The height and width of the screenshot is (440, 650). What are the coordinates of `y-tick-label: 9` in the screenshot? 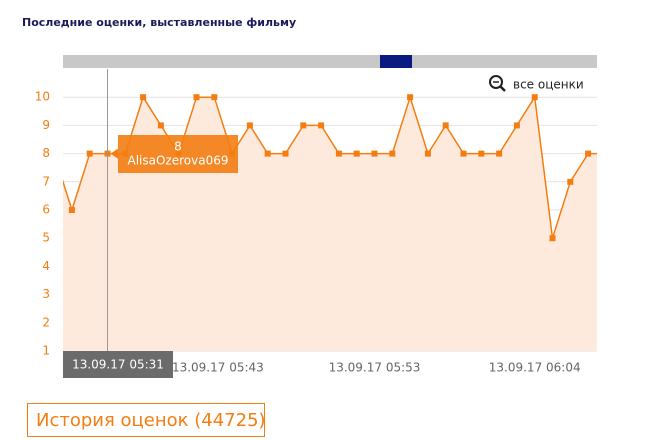 It's located at (46, 125).